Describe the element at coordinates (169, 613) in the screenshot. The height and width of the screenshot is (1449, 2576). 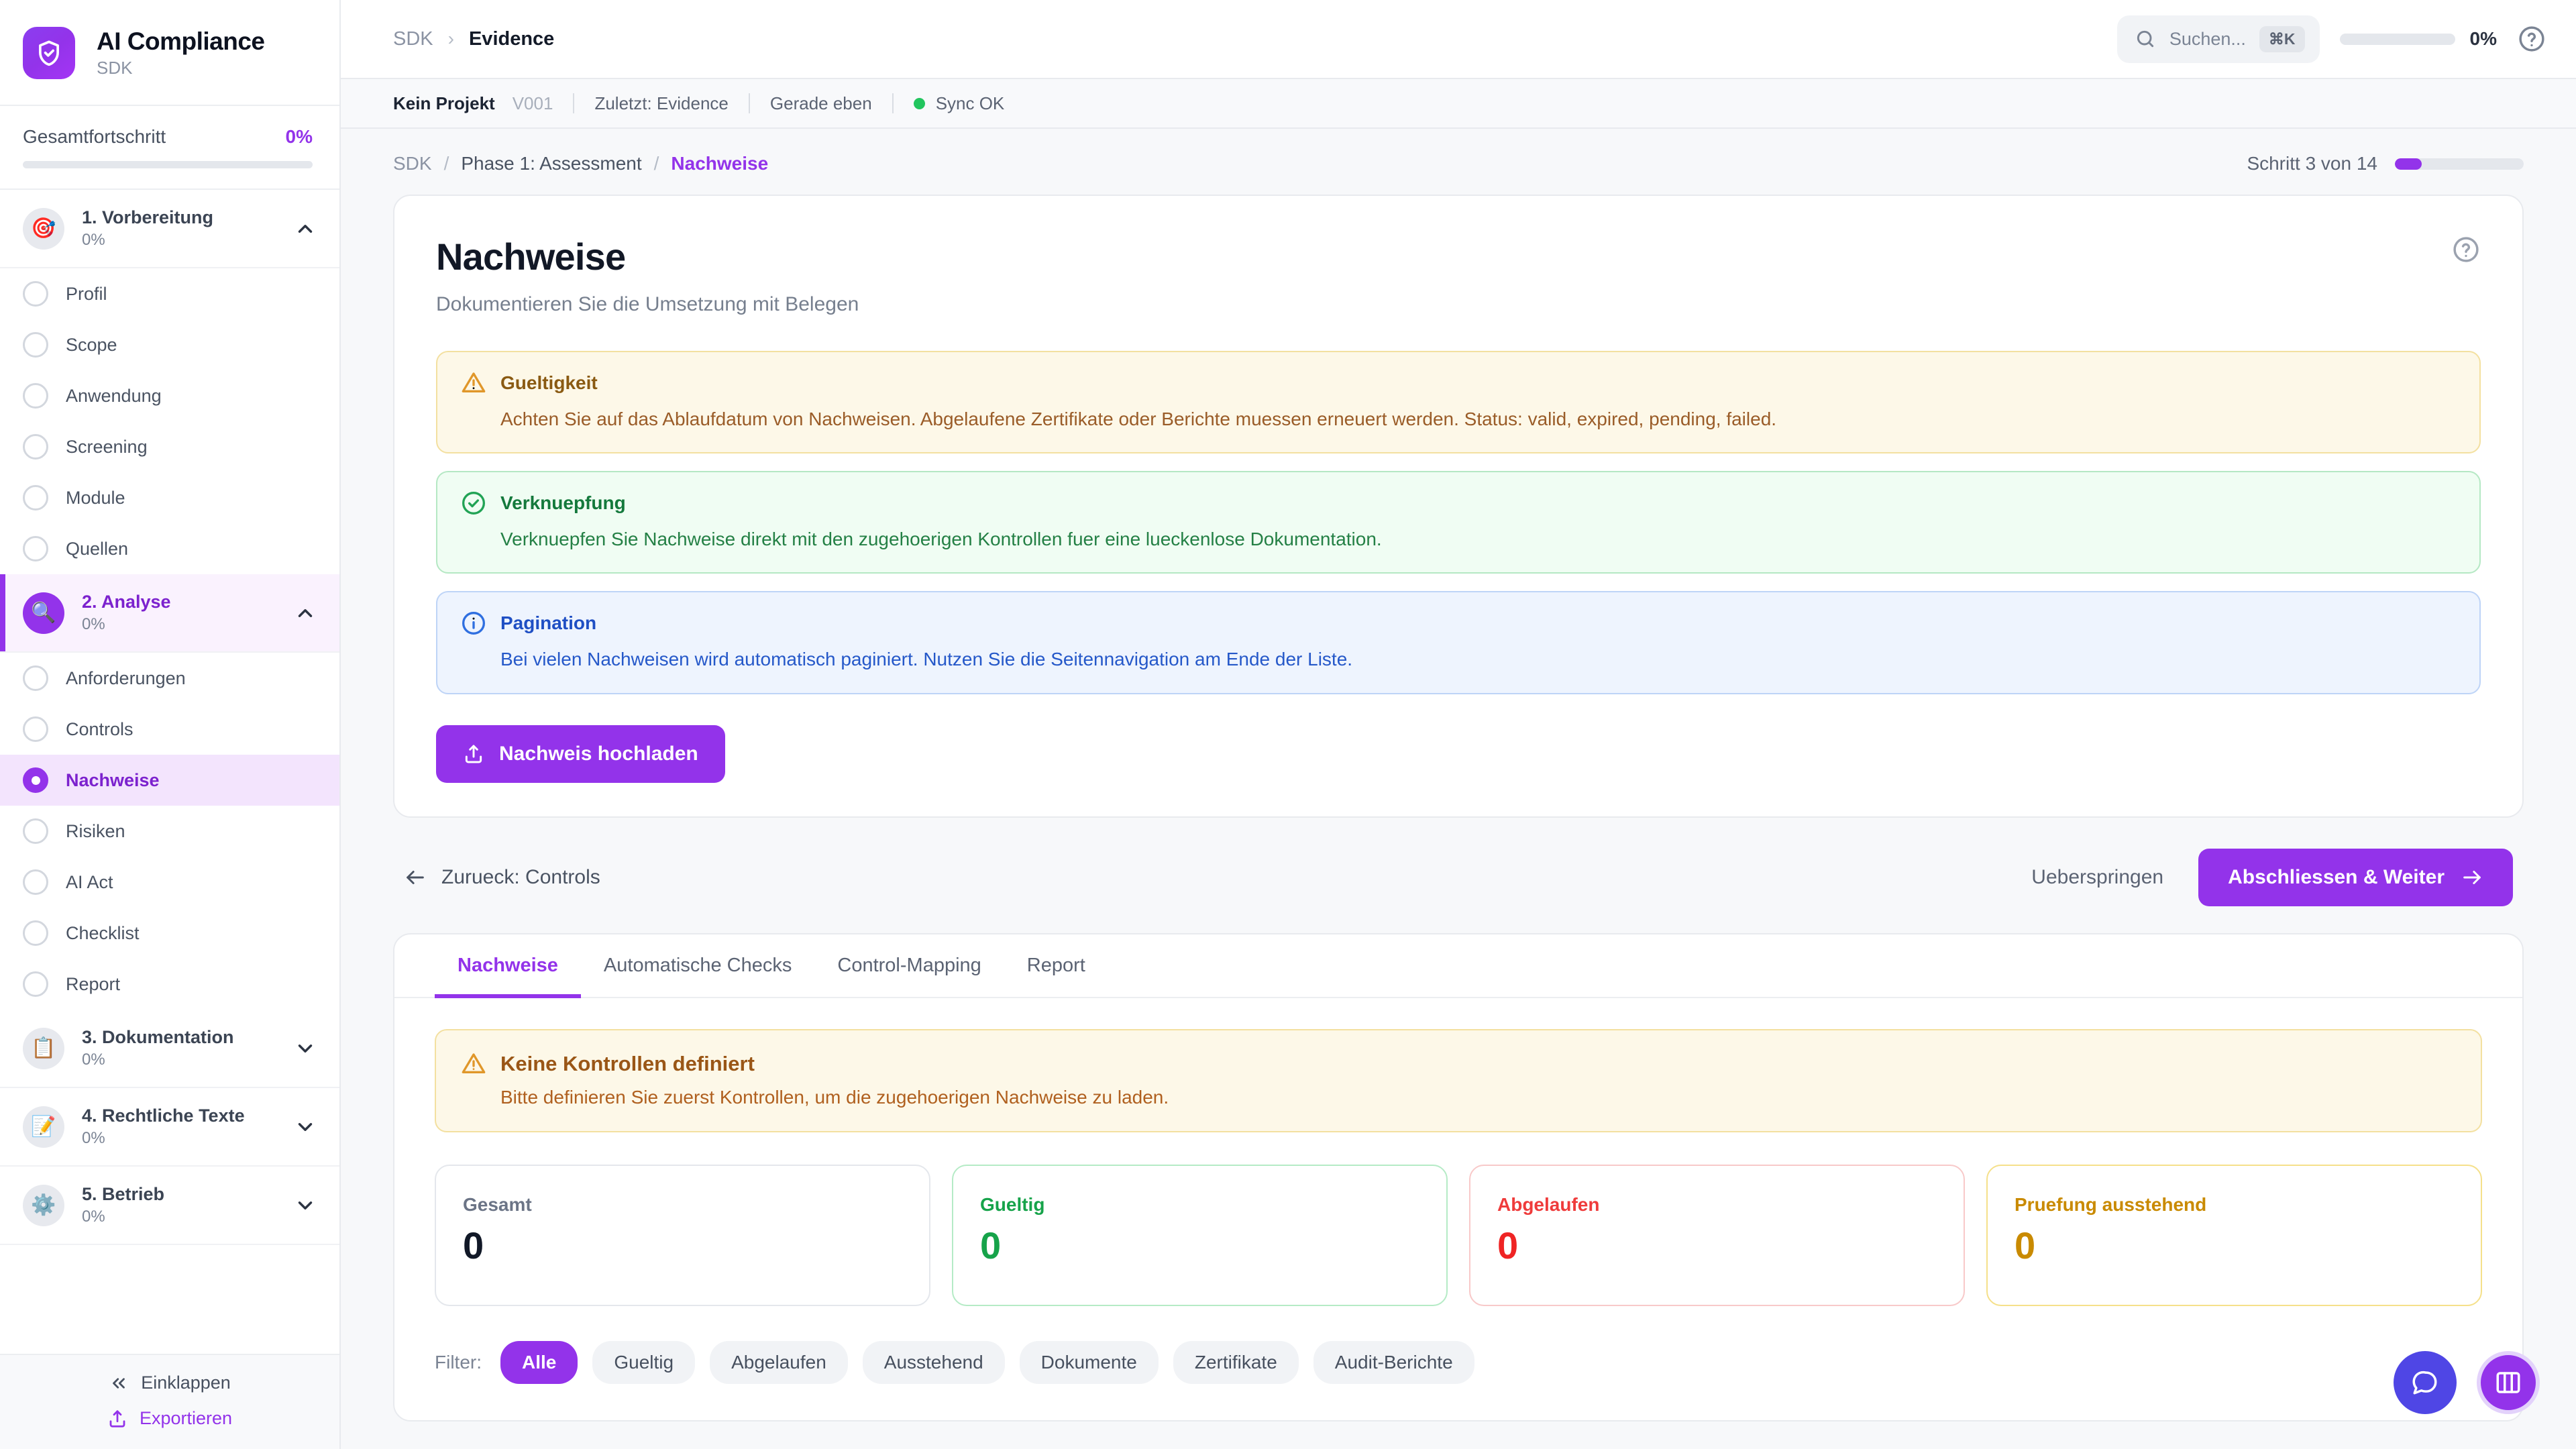
I see `phase-header-2: 🔍 2. Analyse 0%` at that location.